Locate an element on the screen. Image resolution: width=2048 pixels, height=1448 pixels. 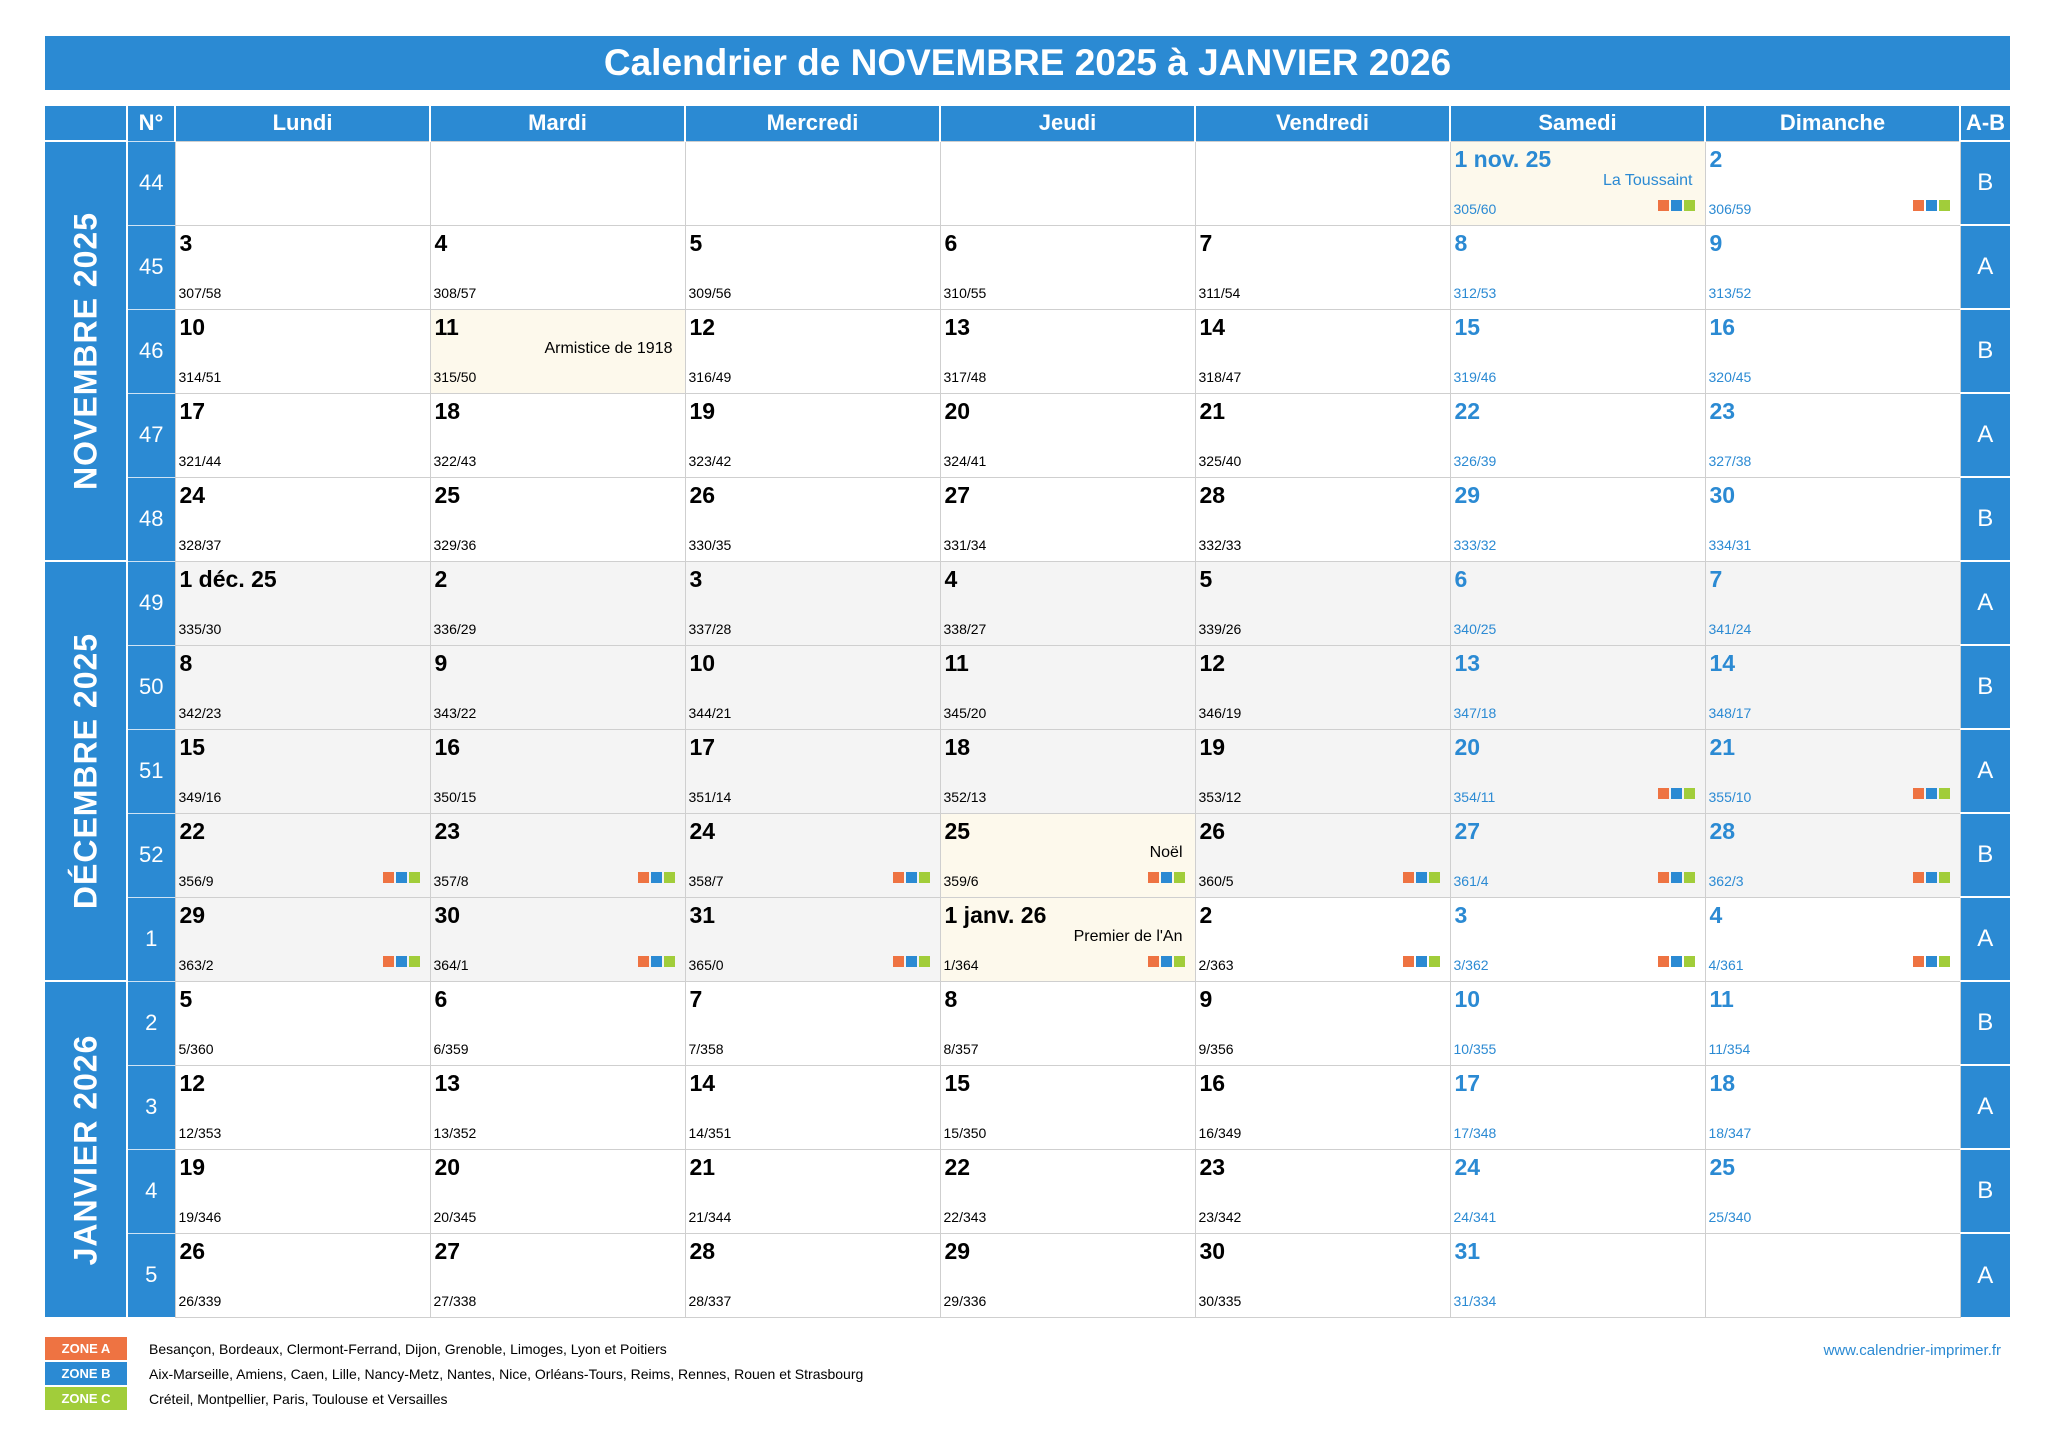
day-cell-monday: 3 307/58 is located at coordinates (302, 267).